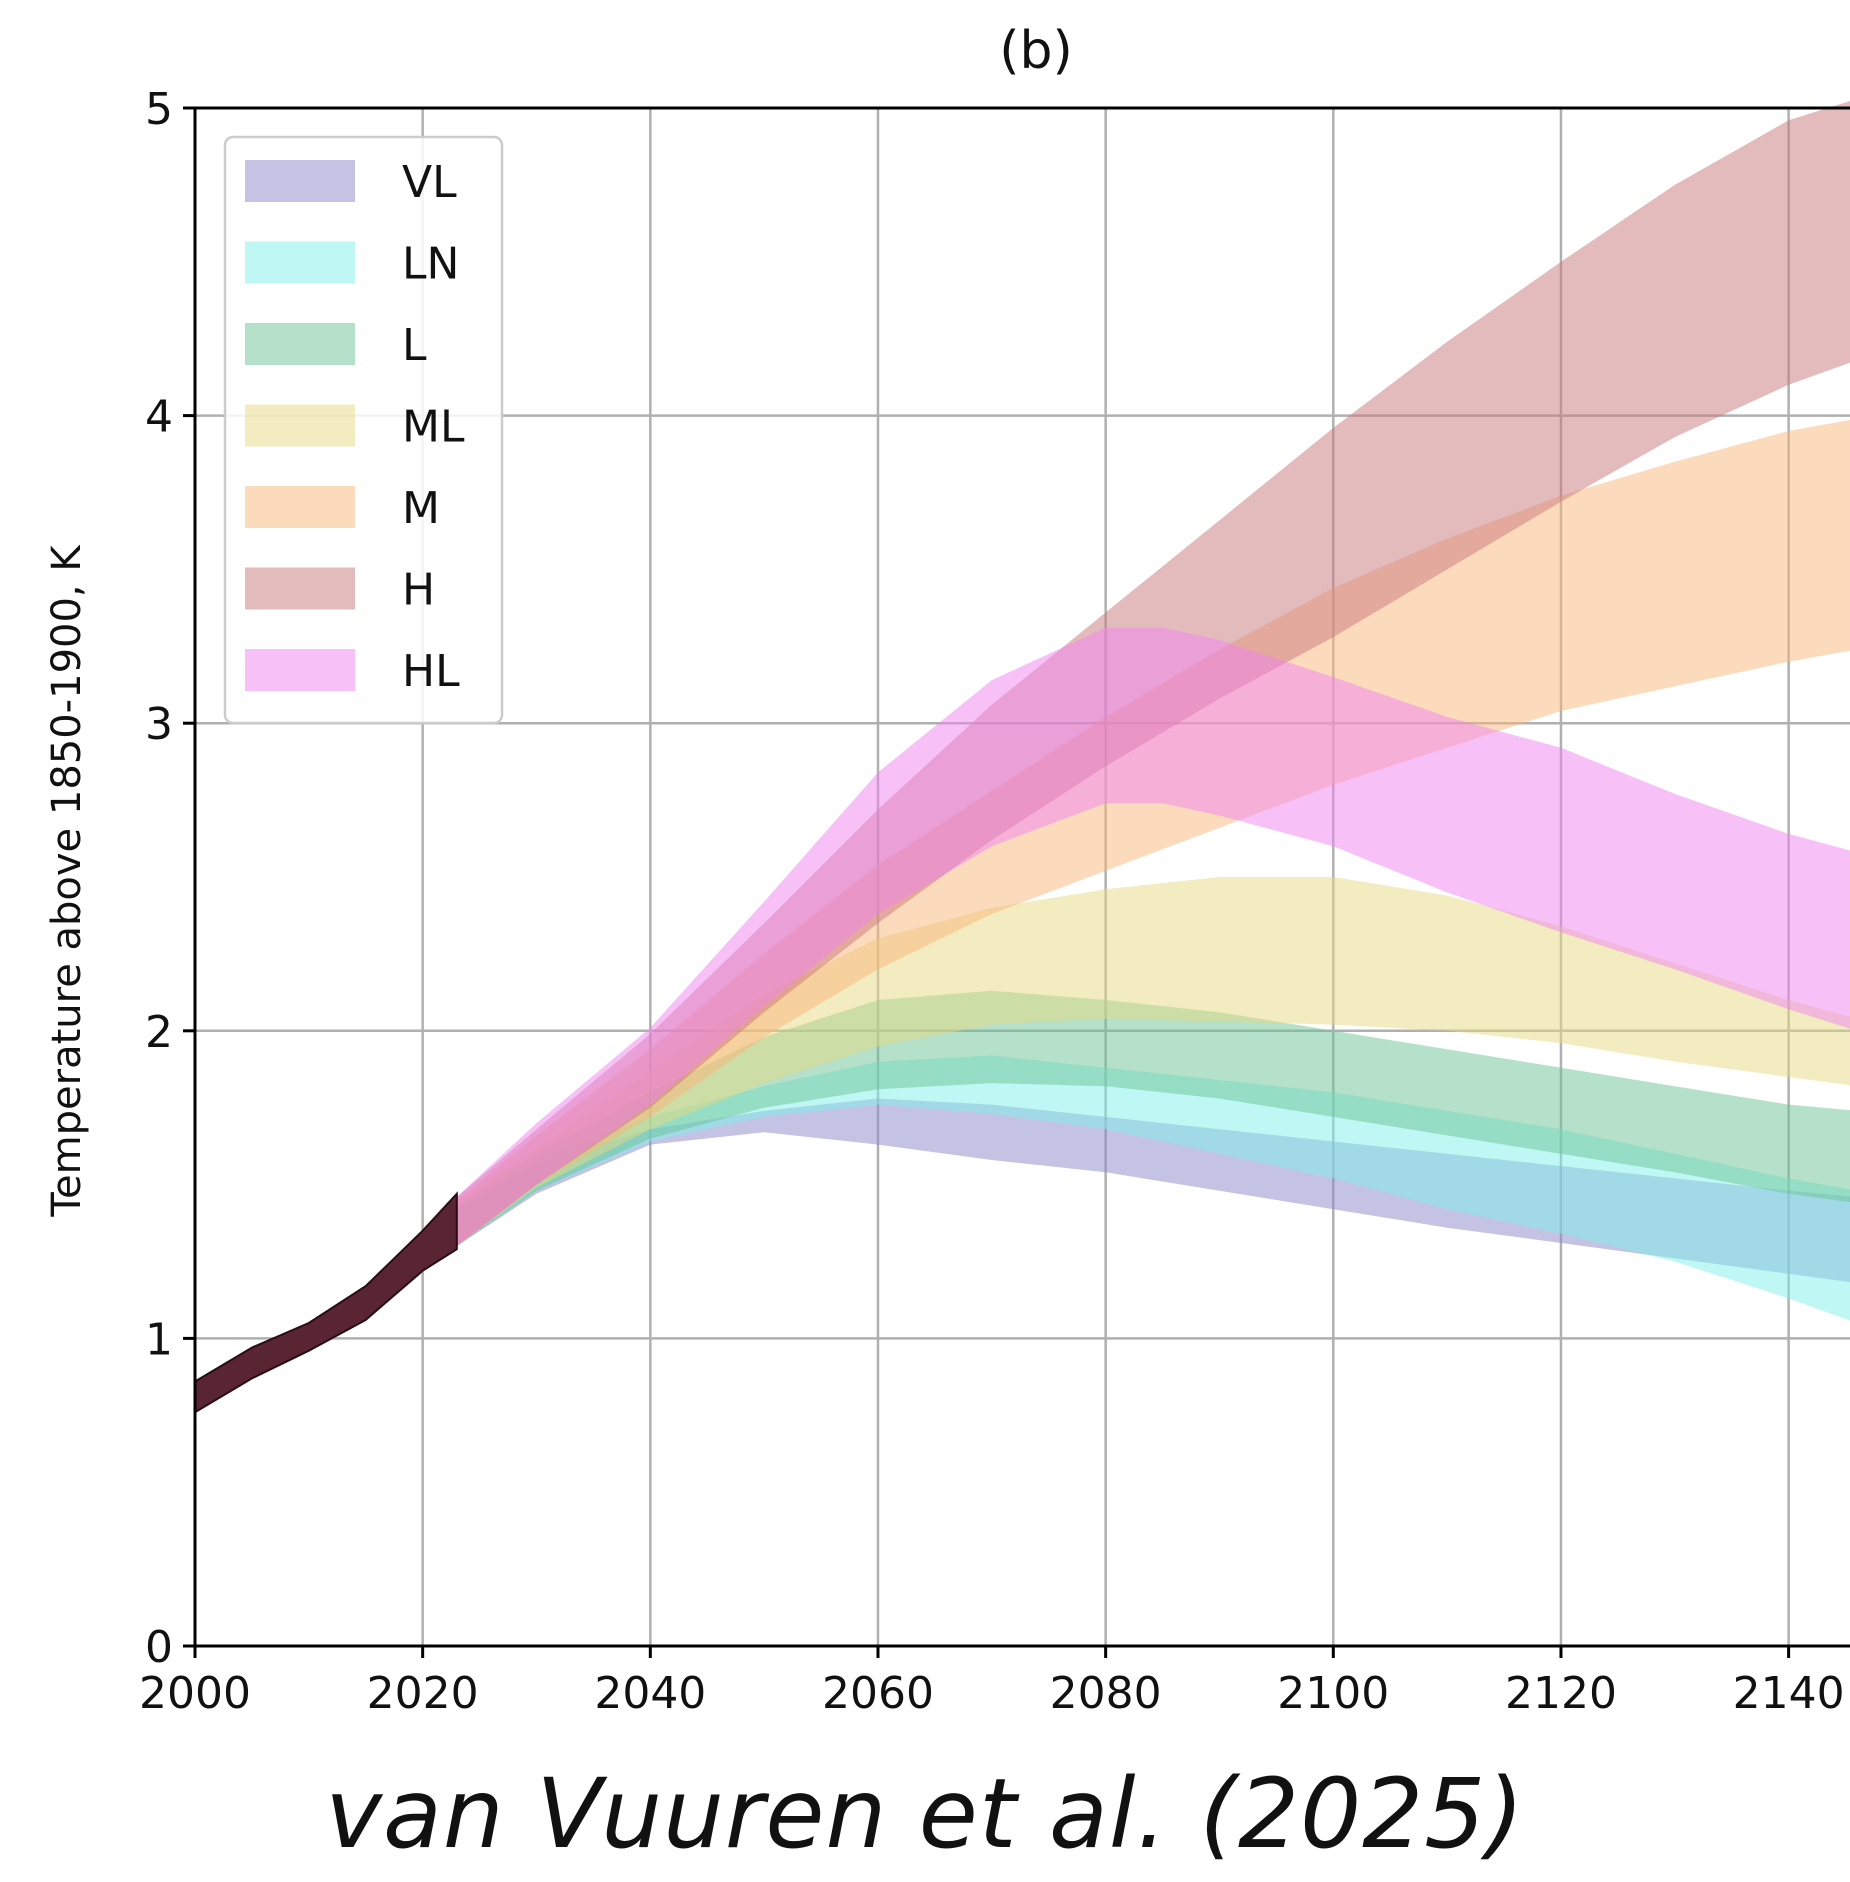 This screenshot has width=1850, height=1882. I want to click on chart-title: (b), so click(1036, 51).